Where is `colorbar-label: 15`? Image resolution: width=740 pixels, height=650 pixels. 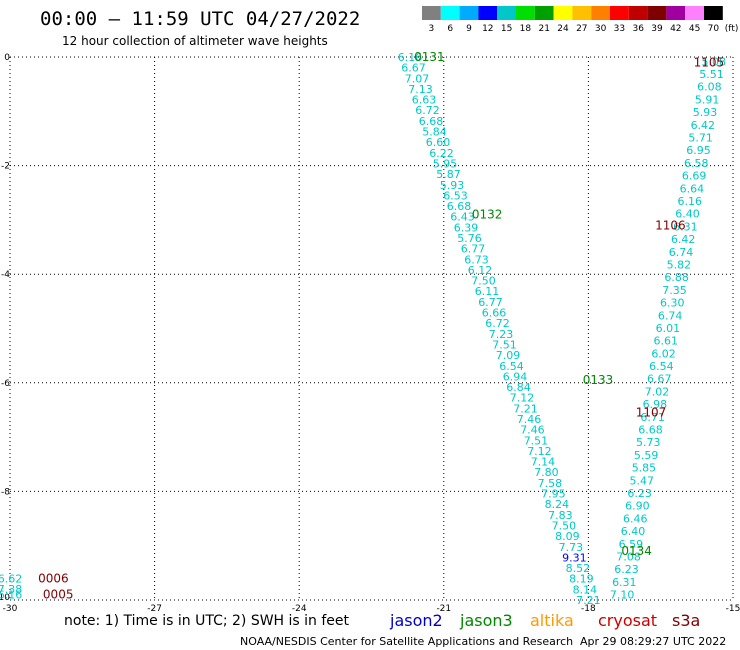
colorbar-label: 15 is located at coordinates (506, 29).